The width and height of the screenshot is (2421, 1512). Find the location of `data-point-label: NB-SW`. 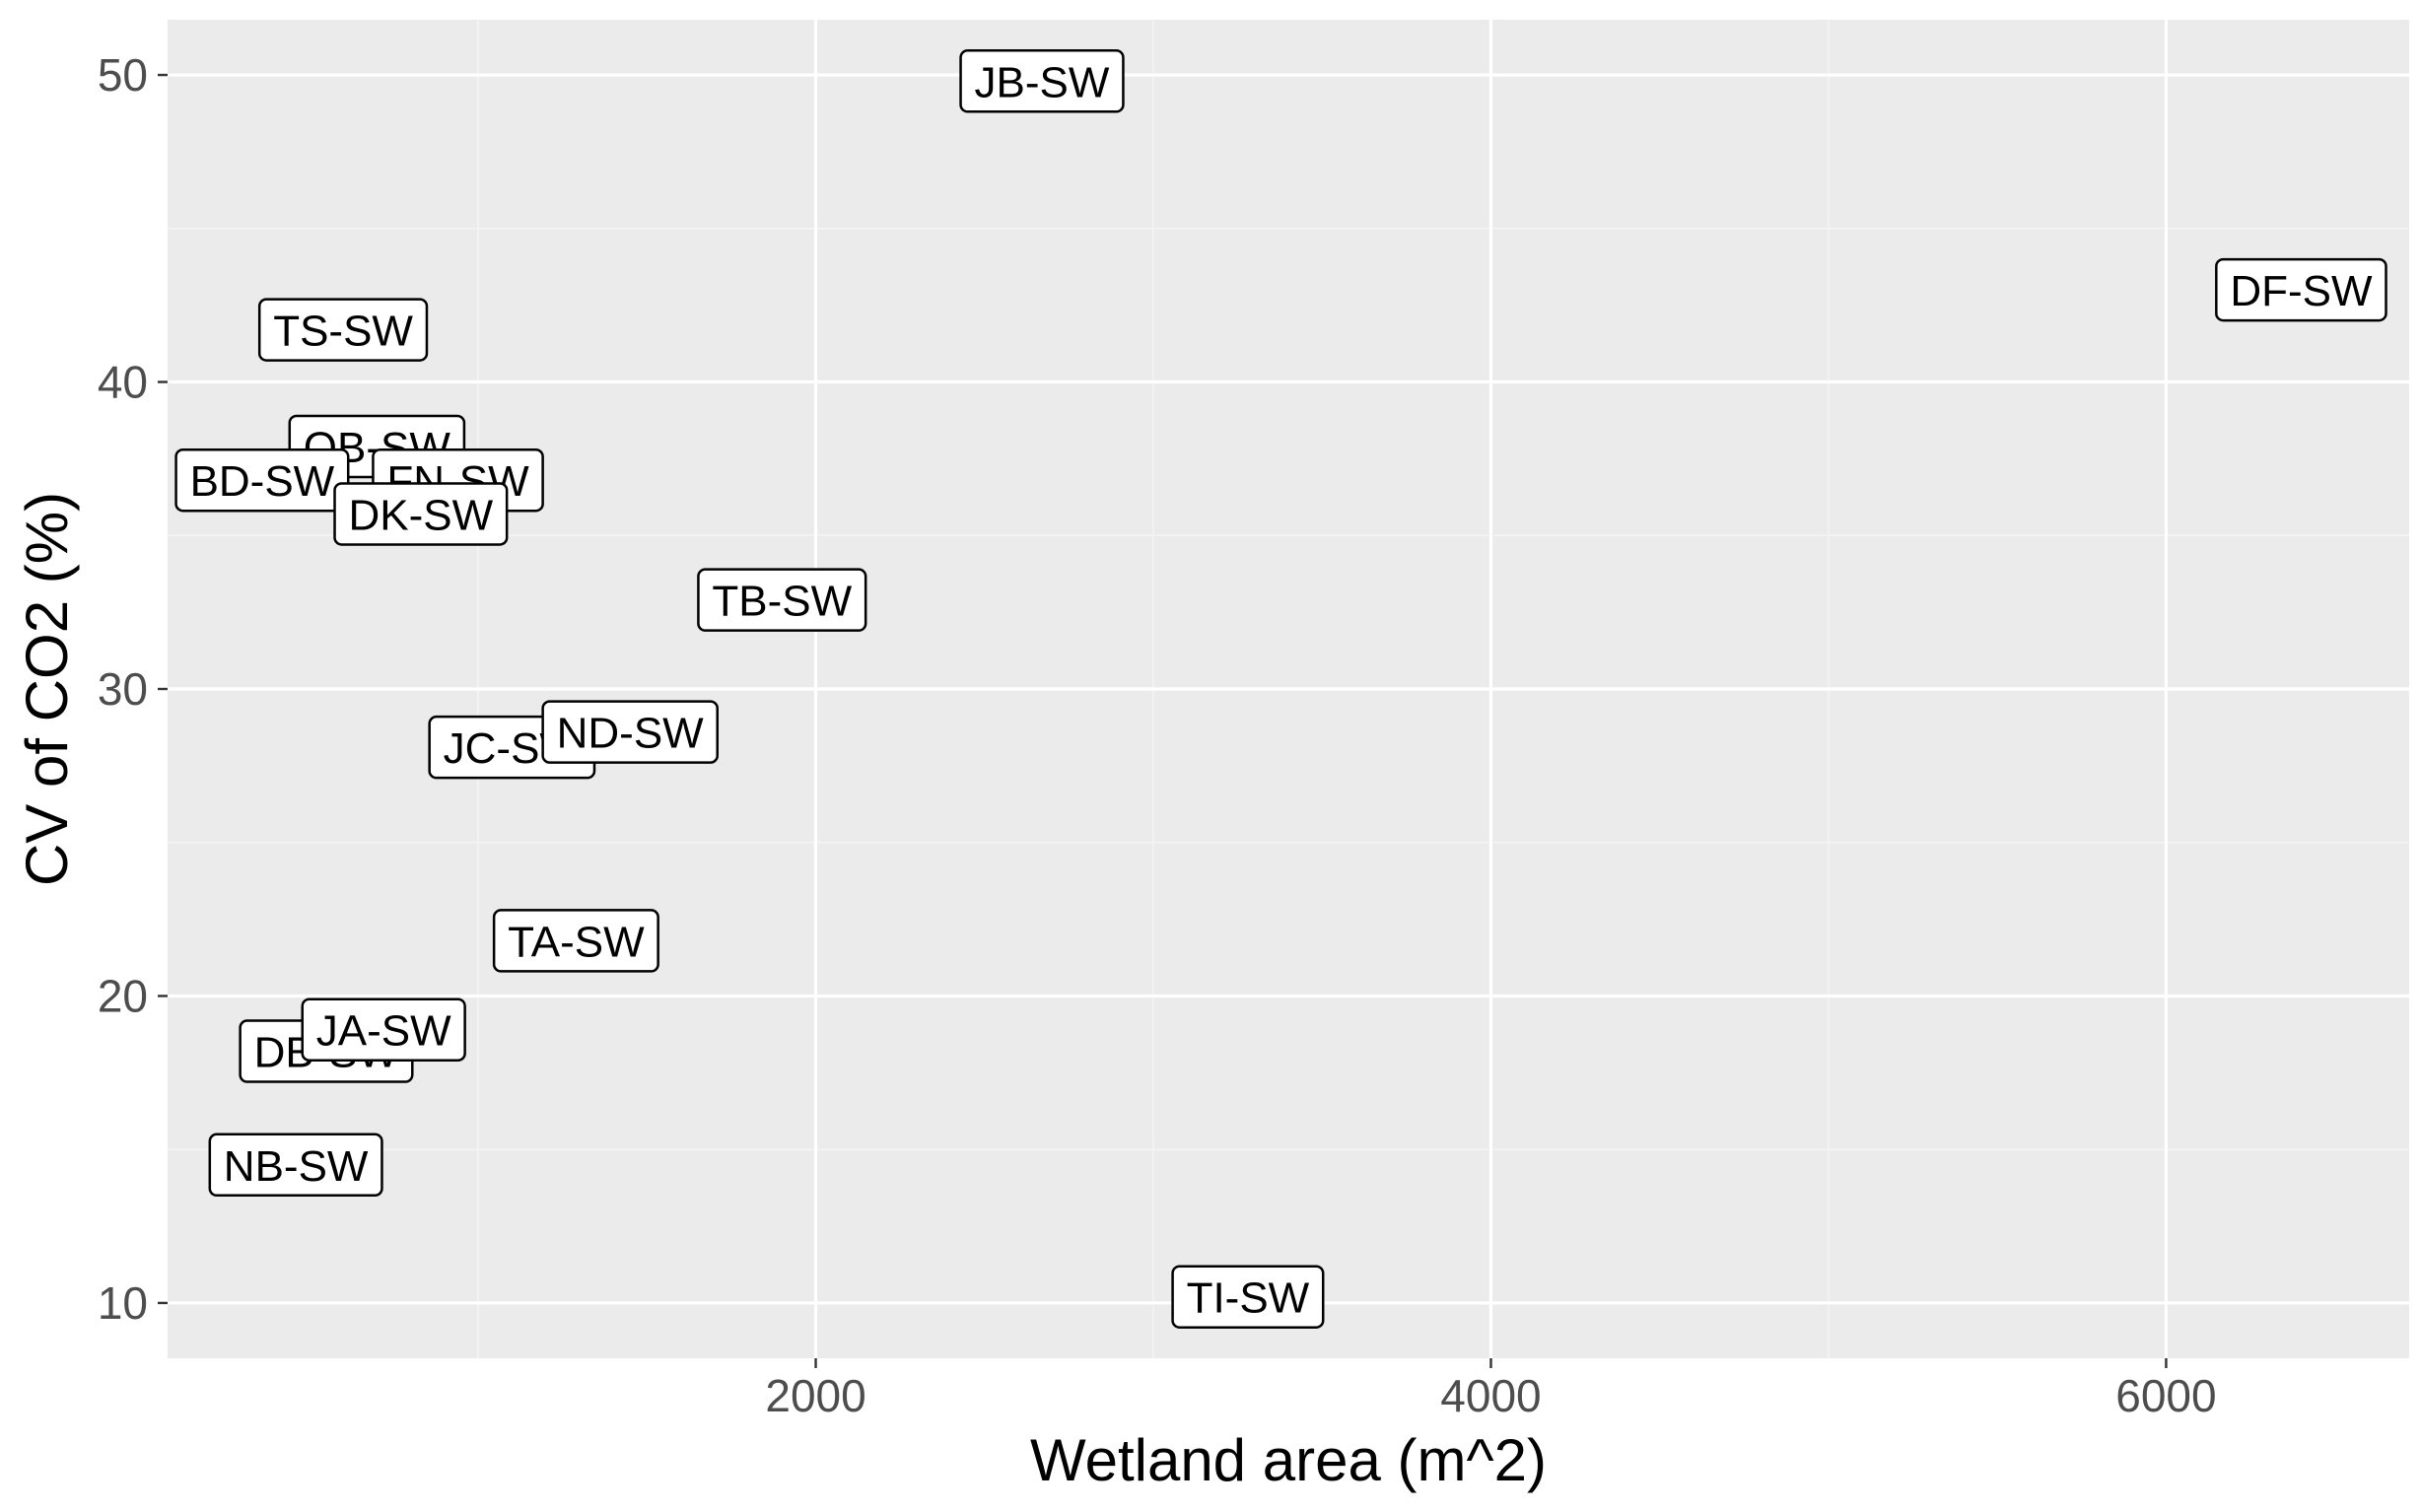

data-point-label: NB-SW is located at coordinates (295, 1166).